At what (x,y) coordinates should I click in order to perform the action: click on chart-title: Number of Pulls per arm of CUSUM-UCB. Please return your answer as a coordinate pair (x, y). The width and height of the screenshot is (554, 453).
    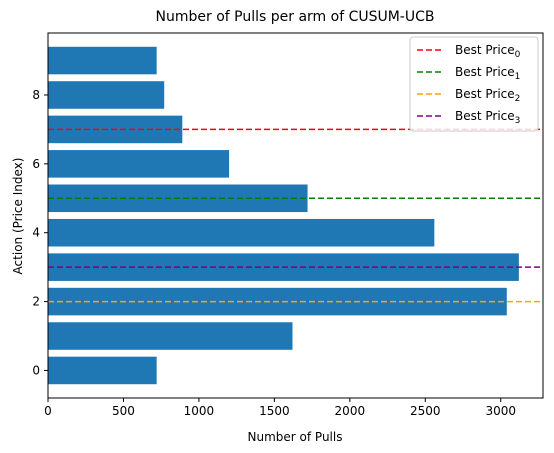
    Looking at the image, I should click on (295, 17).